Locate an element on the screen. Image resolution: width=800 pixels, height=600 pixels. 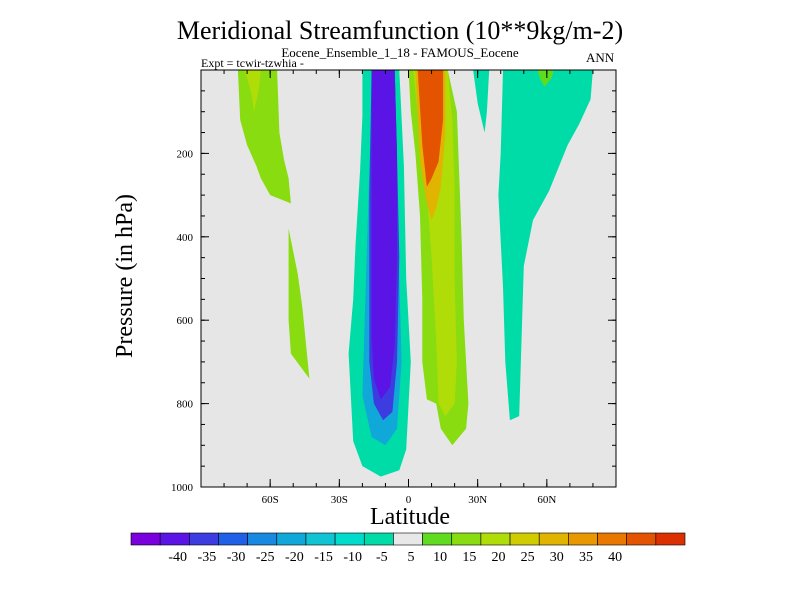
colorbar-label: 5 is located at coordinates (411, 557).